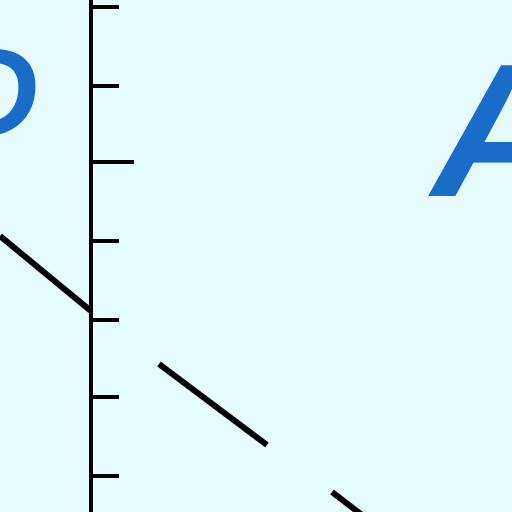 Image resolution: width=512 pixels, height=512 pixels. Describe the element at coordinates (46, 273) in the screenshot. I see `solid-line` at that location.